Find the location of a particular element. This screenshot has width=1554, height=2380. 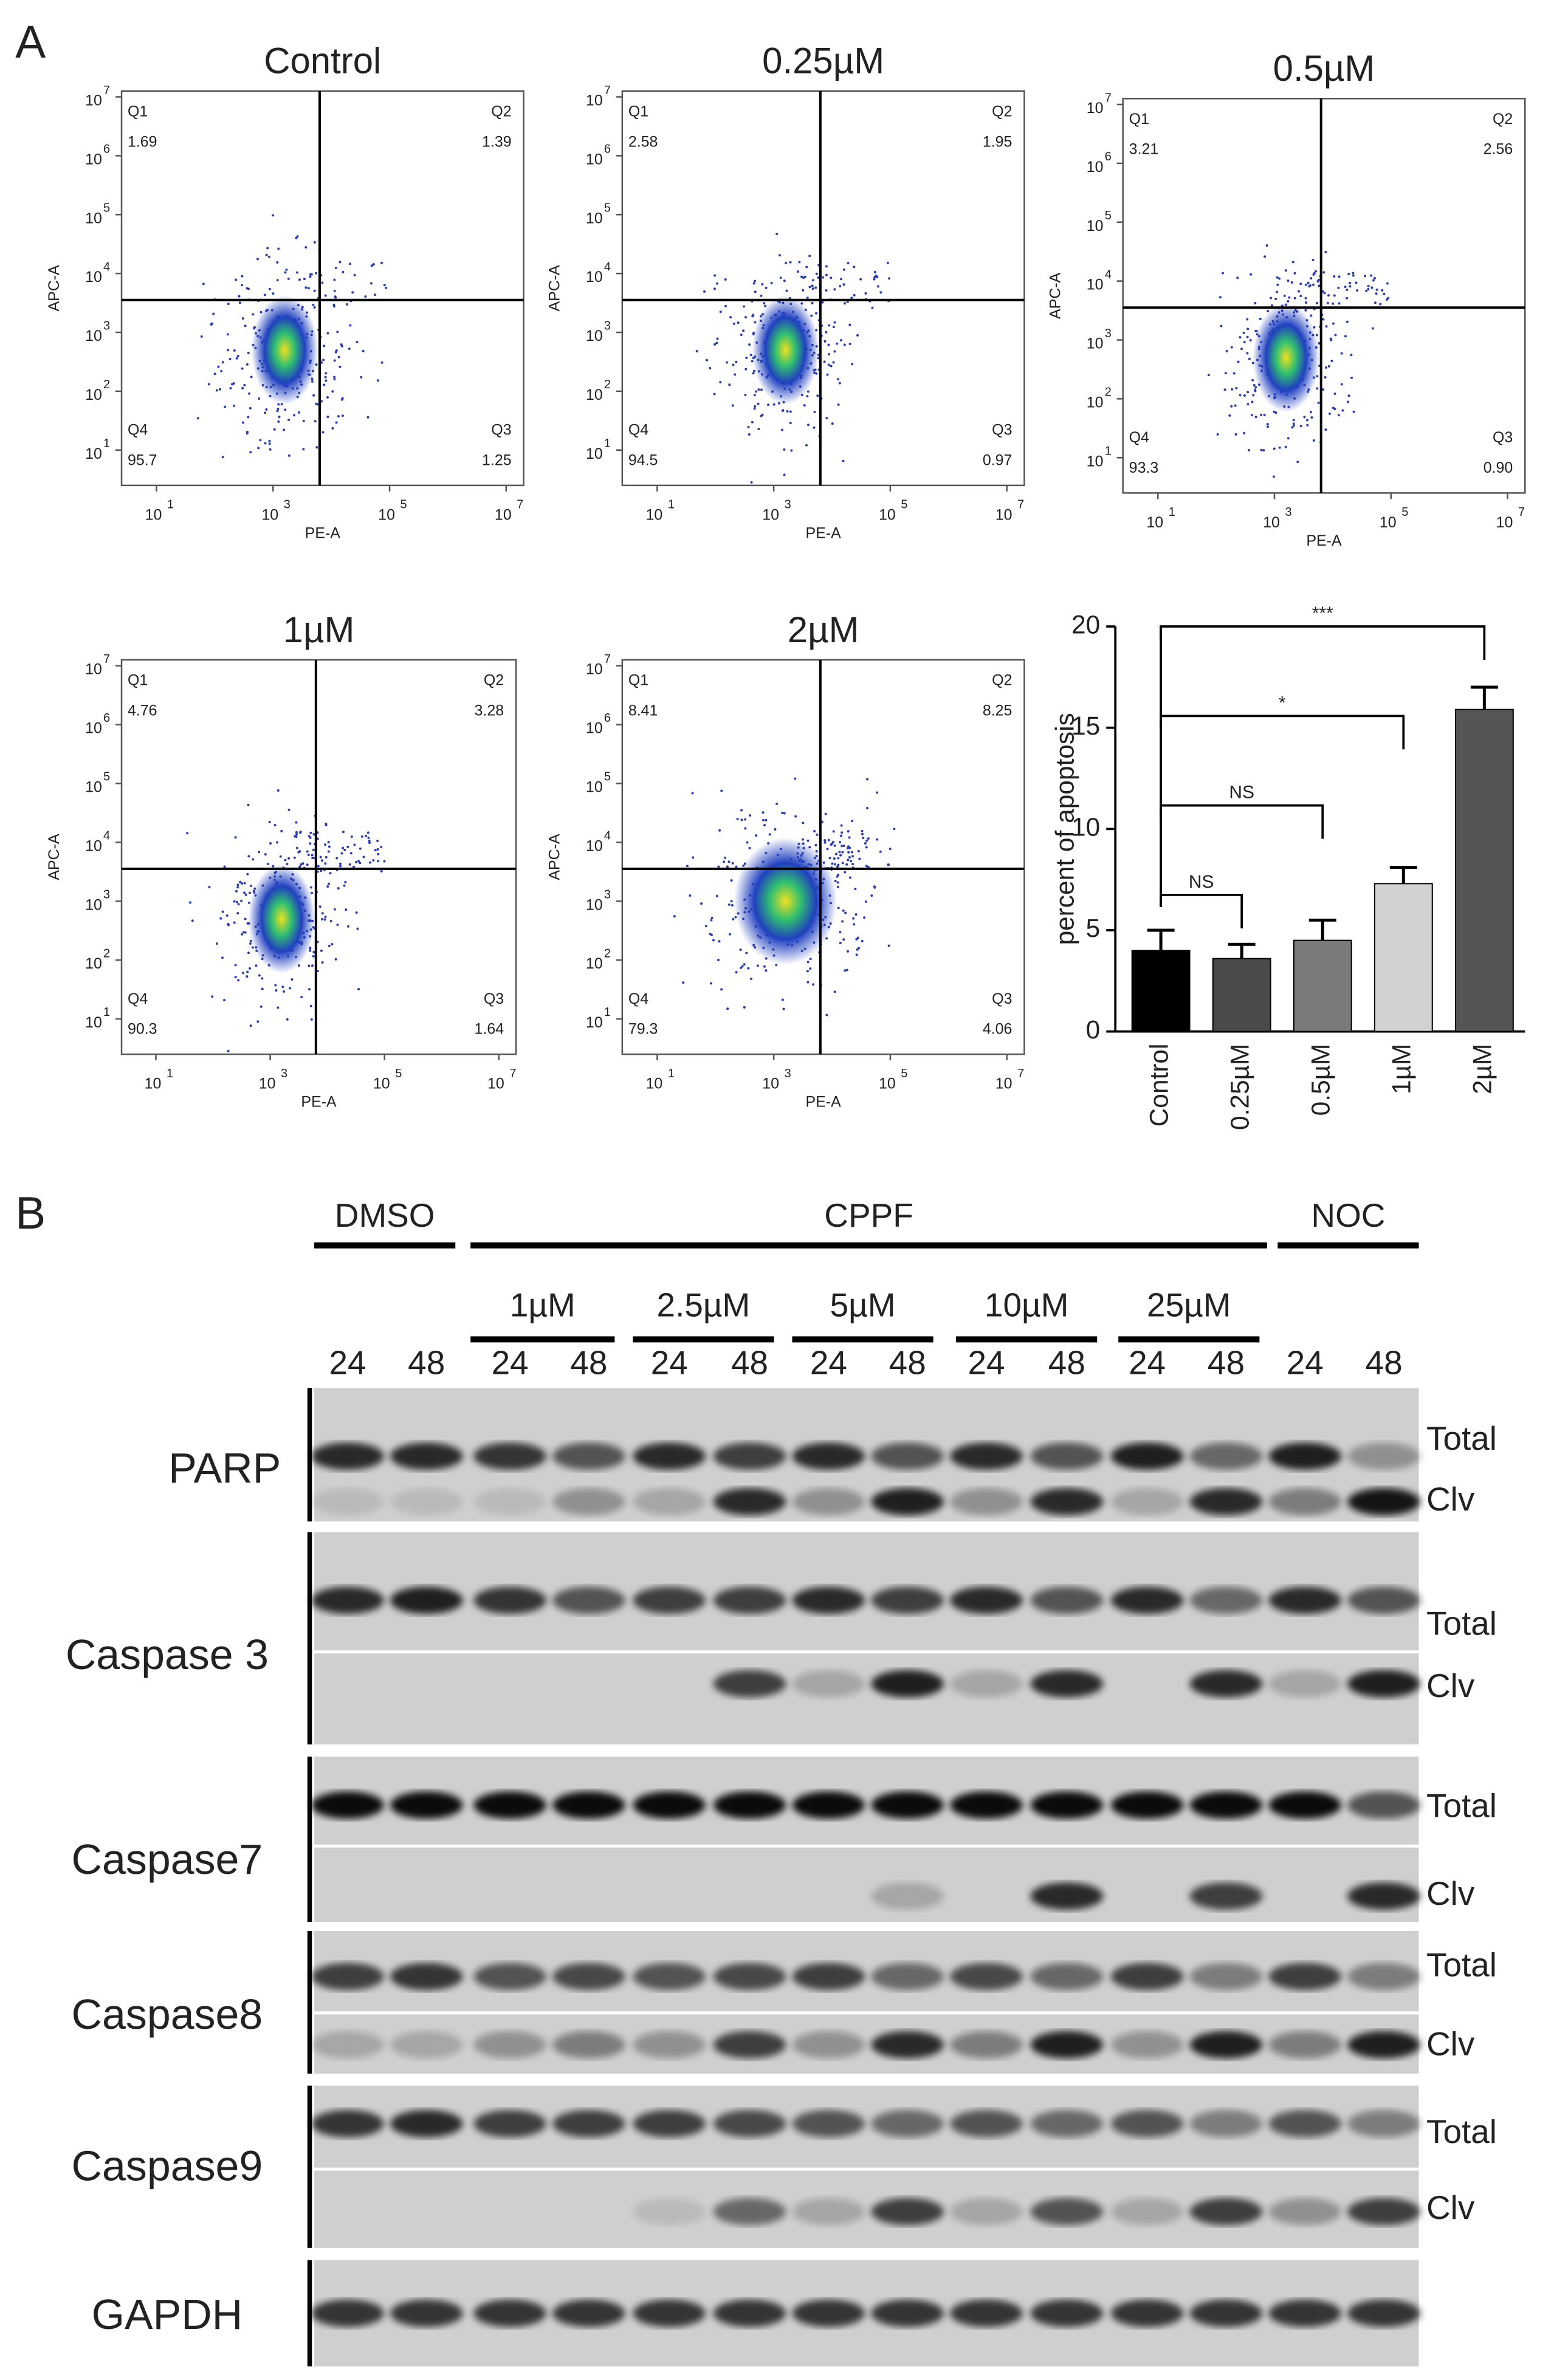

density-cloud is located at coordinates (785, 350).